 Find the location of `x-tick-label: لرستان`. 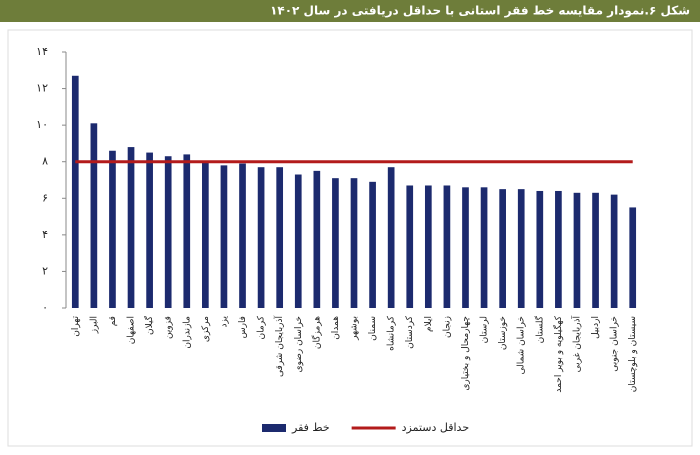

x-tick-label: لرستان is located at coordinates (485, 329).